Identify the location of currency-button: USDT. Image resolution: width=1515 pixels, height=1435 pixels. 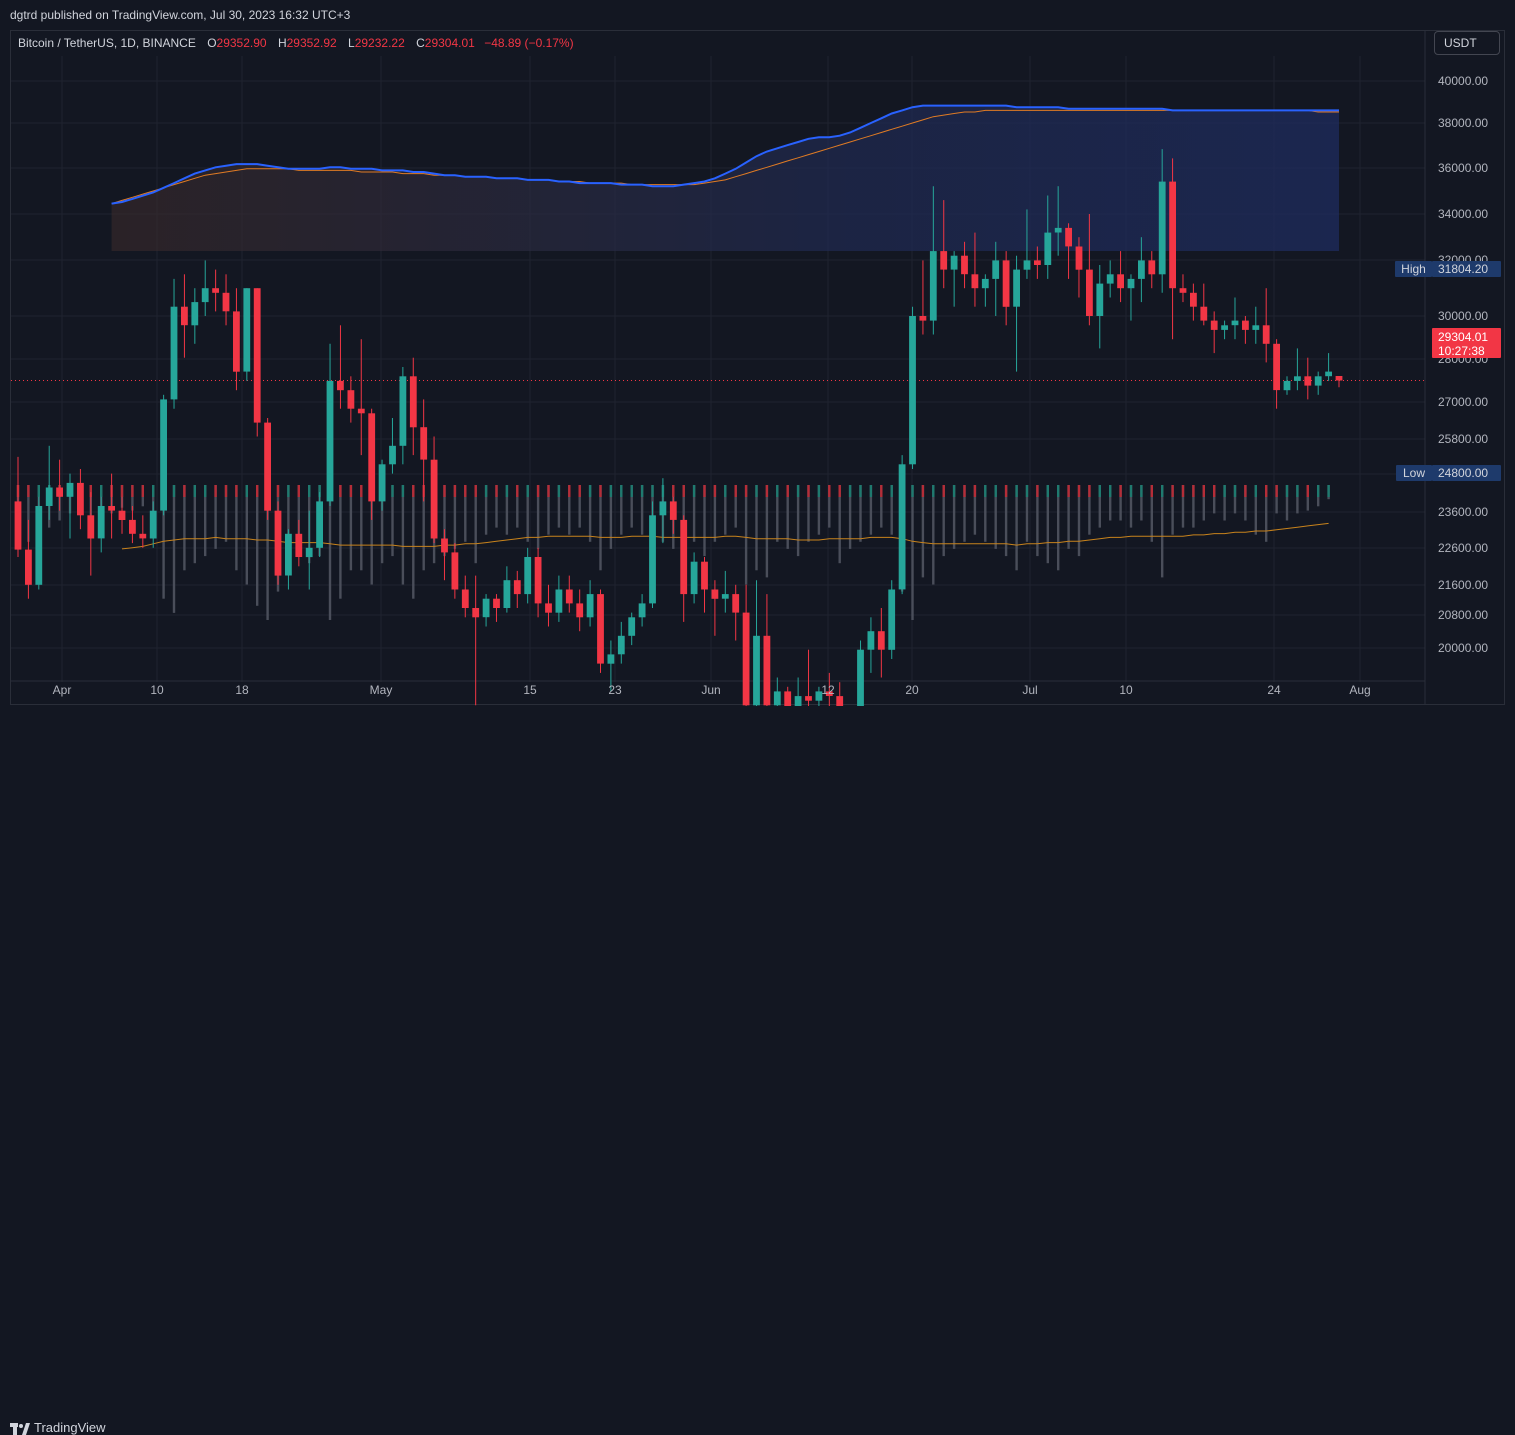
(1467, 43).